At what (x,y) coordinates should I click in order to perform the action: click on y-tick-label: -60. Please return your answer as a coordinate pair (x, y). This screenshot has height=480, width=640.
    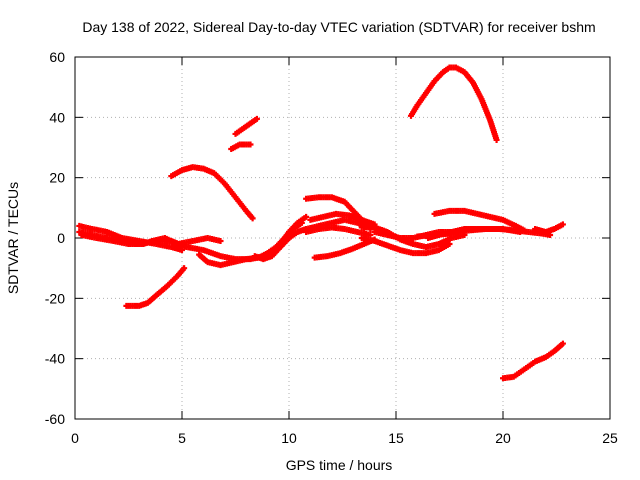
    Looking at the image, I should click on (55, 419).